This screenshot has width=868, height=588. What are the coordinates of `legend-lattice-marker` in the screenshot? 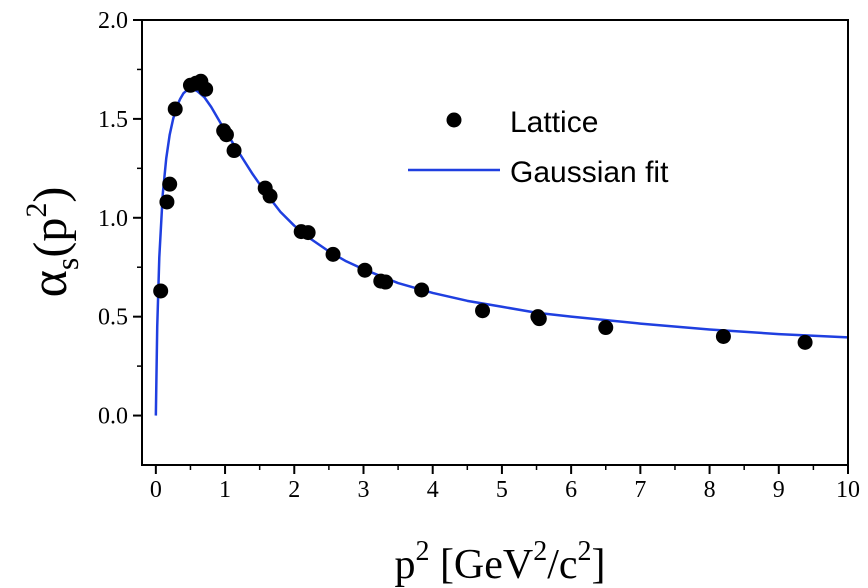 It's located at (454, 120).